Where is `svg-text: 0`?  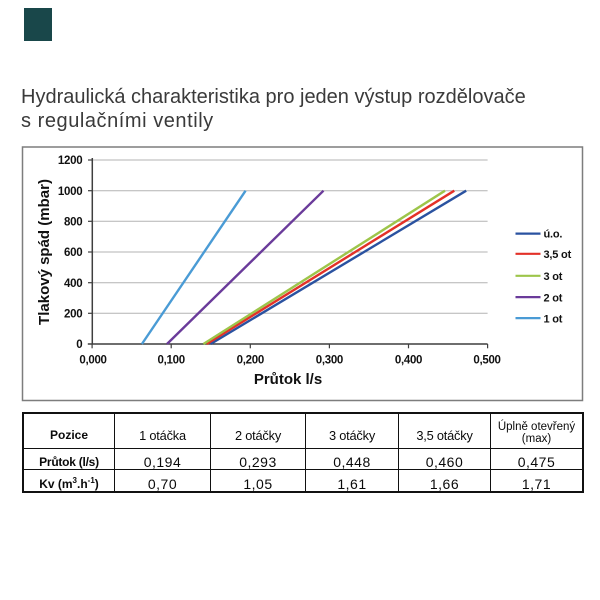
svg-text: 0 is located at coordinates (79, 345).